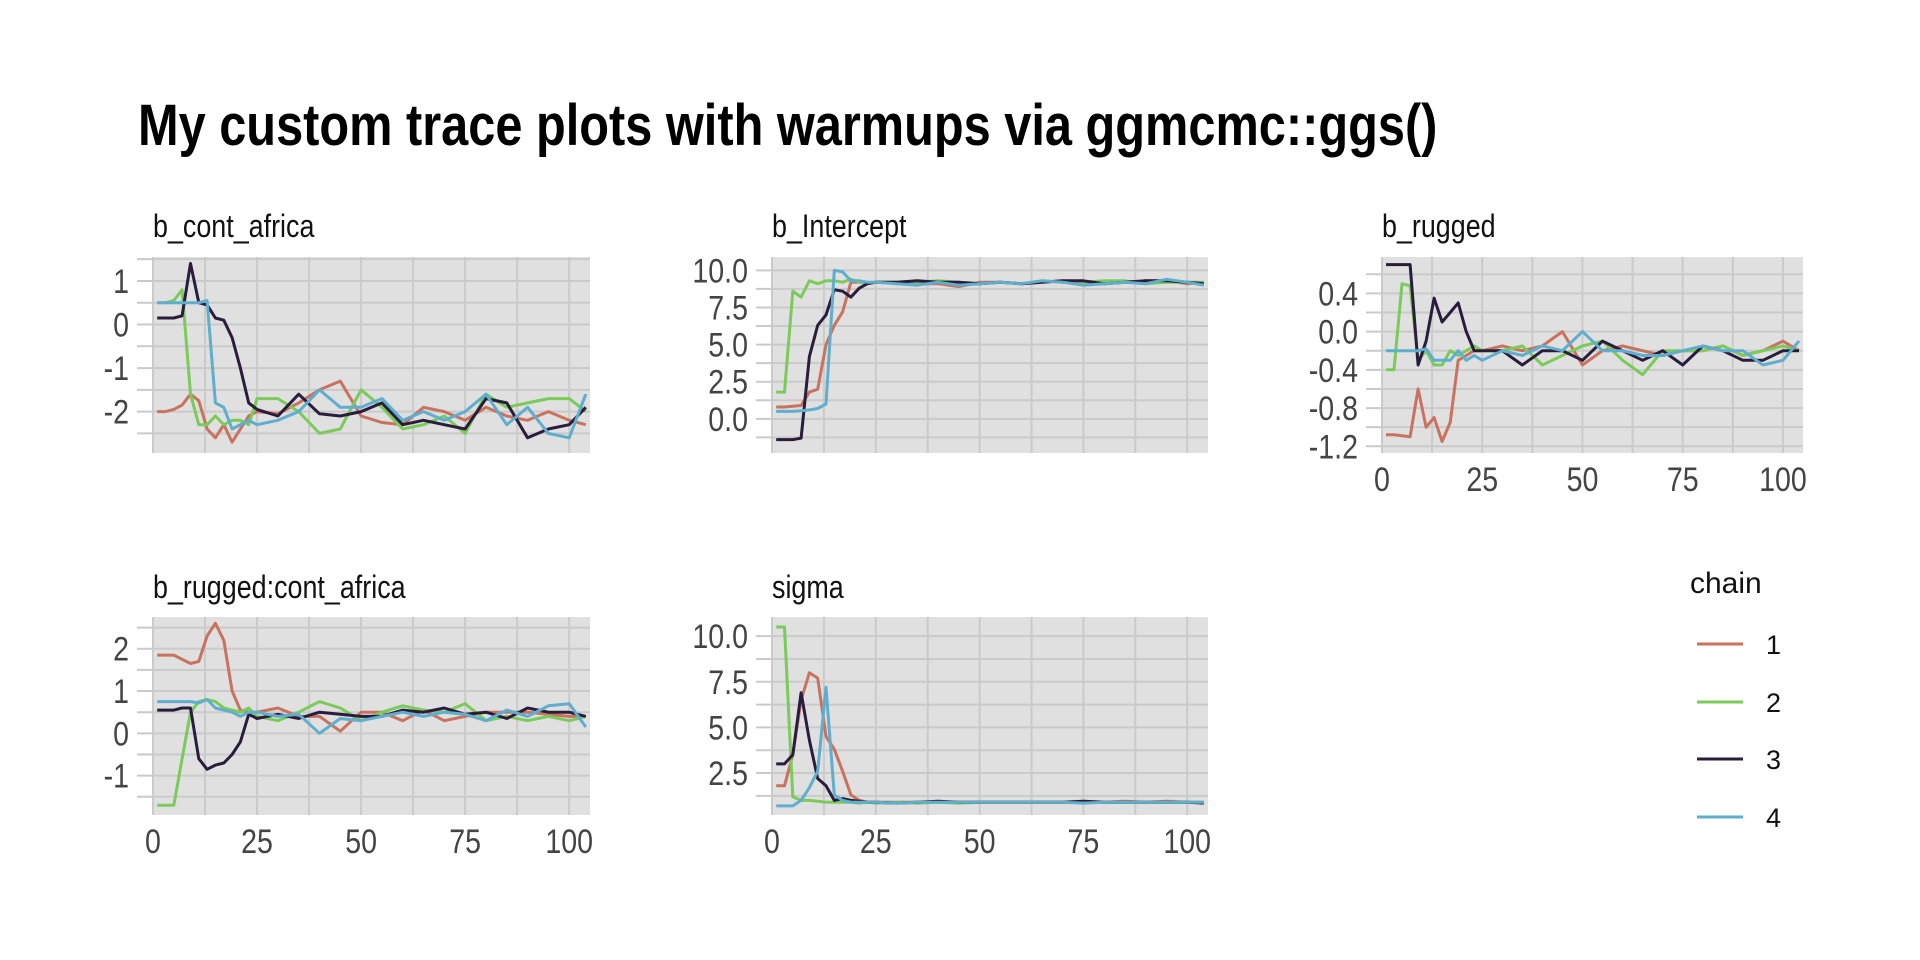 Image resolution: width=1920 pixels, height=960 pixels. I want to click on panel-b-rugged-cont-africa: b_rugged:cont_africa 2 1 0 -1 0 25 50 75 100, so click(348, 715).